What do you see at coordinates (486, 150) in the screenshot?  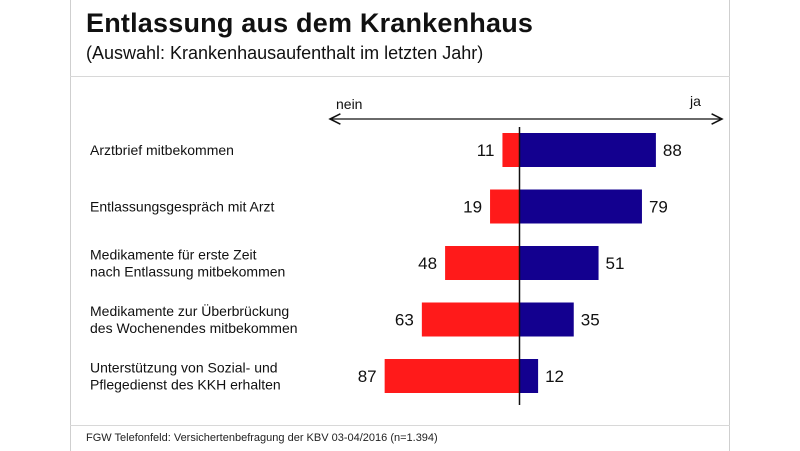 I see `value-label-nein: 11` at bounding box center [486, 150].